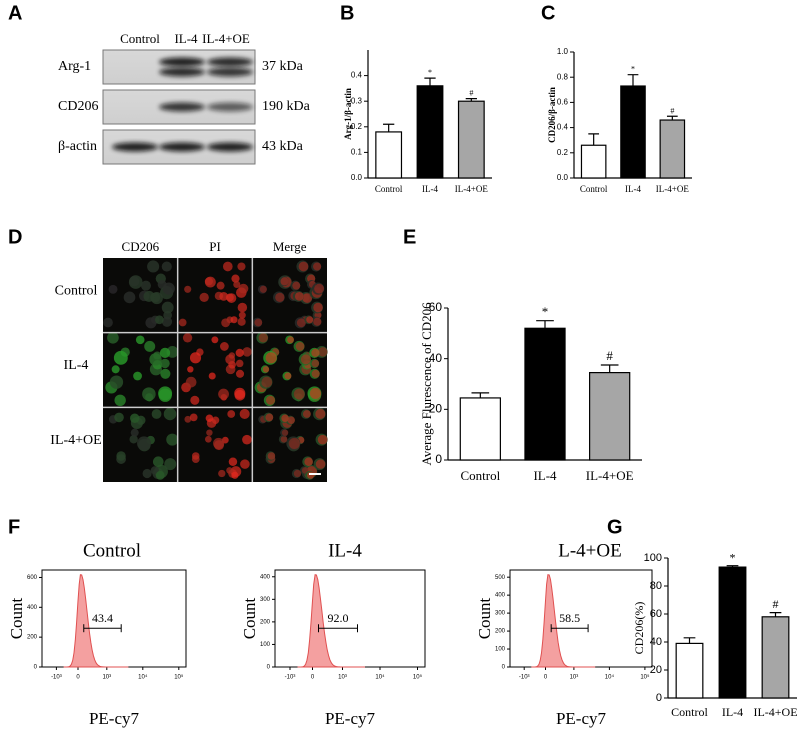 This screenshot has height=741, width=800. What do you see at coordinates (342, 678) in the screenshot?
I see `x-tick-label: 10³` at bounding box center [342, 678].